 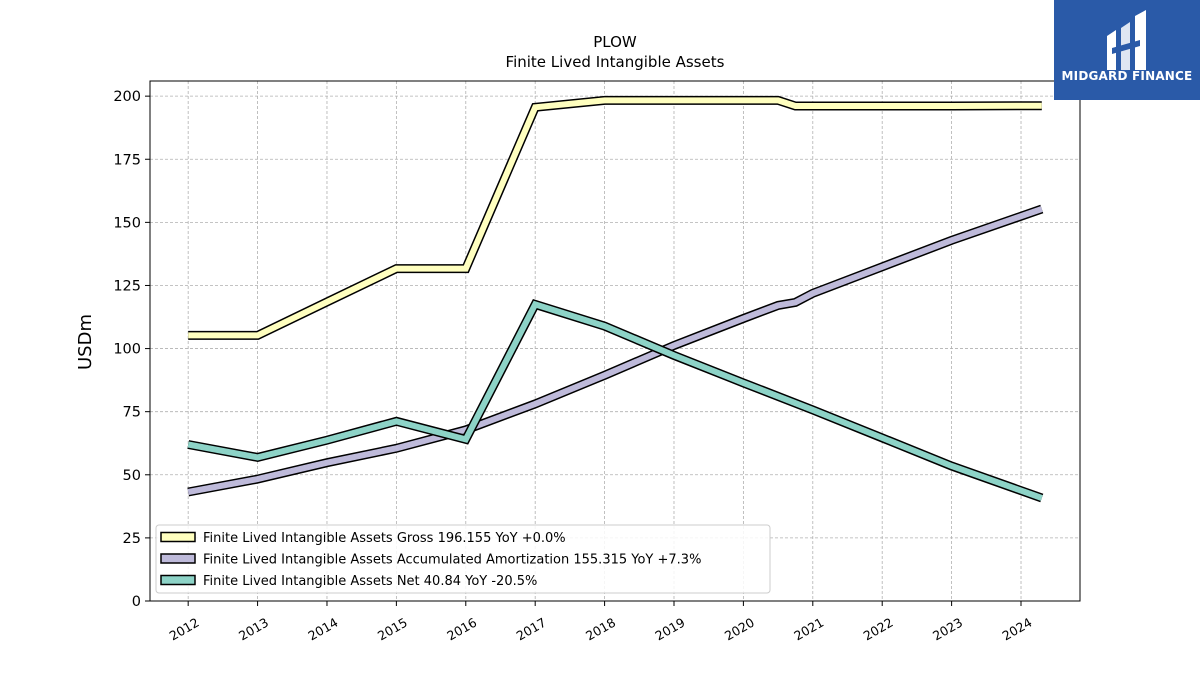 What do you see at coordinates (947, 629) in the screenshot?
I see `x-tick-label: 2023` at bounding box center [947, 629].